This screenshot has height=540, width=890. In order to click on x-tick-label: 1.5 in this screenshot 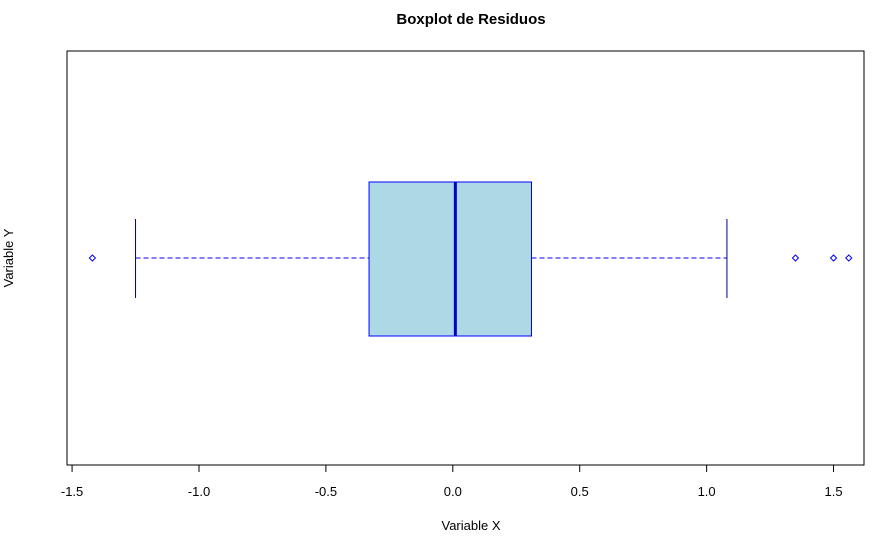, I will do `click(834, 491)`.